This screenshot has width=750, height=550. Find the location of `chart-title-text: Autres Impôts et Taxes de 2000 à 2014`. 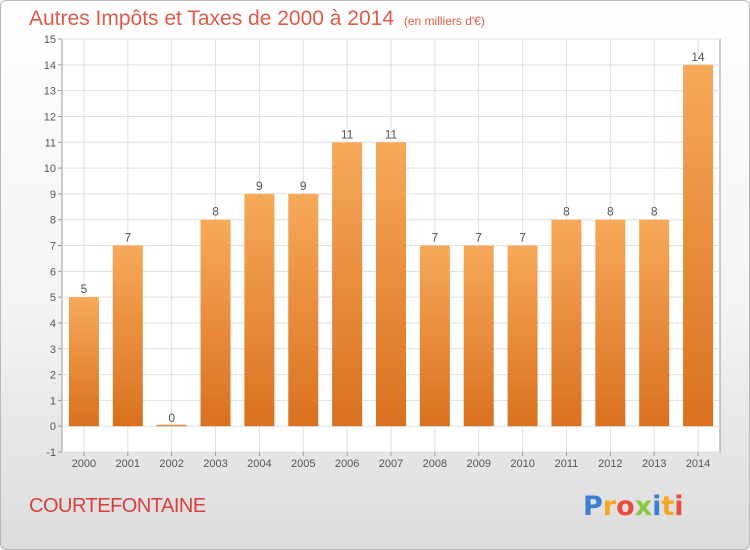

chart-title-text: Autres Impôts et Taxes de 2000 à 2014 is located at coordinates (212, 18).